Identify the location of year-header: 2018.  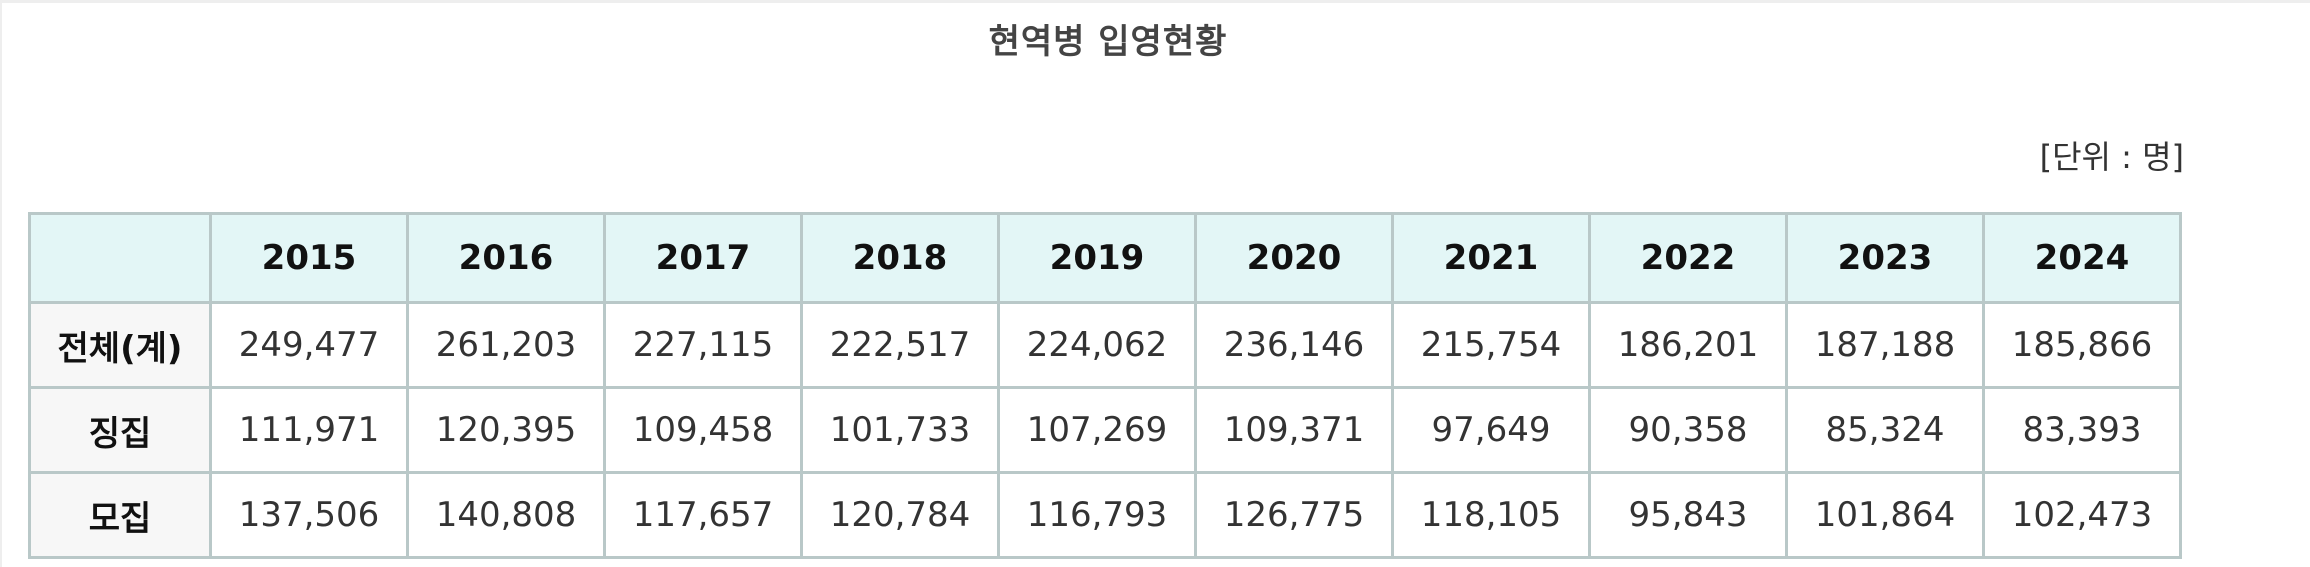
(900, 258).